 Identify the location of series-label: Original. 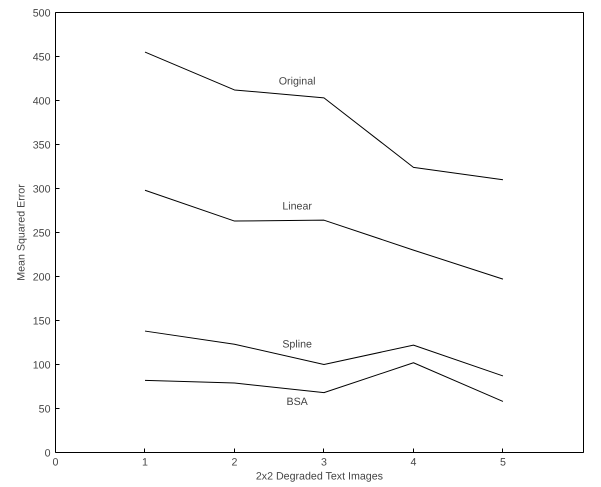
(297, 81).